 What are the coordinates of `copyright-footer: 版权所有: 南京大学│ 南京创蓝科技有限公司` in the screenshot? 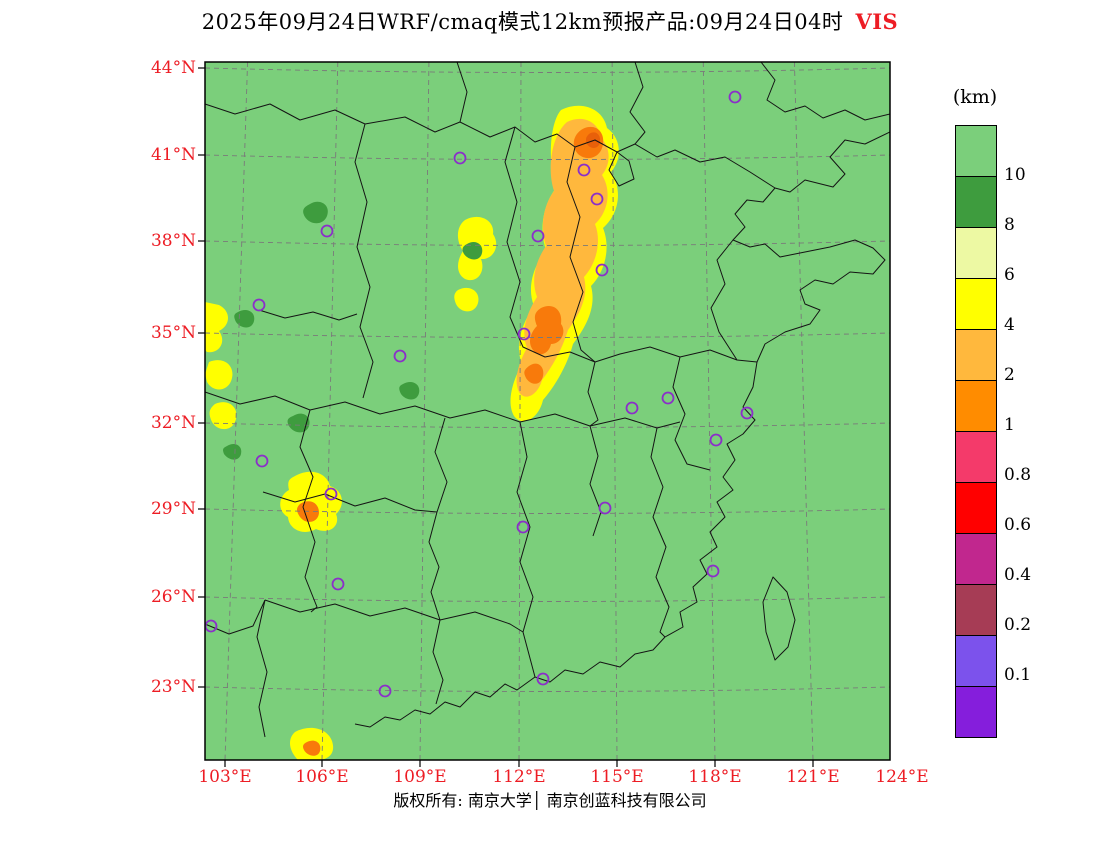 It's located at (550, 800).